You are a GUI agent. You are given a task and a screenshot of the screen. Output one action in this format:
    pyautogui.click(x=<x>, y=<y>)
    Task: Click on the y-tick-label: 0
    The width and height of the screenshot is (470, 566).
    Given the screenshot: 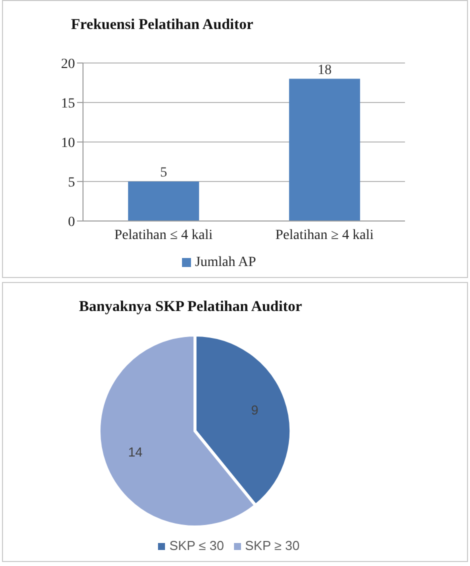 What is the action you would take?
    pyautogui.click(x=71, y=222)
    